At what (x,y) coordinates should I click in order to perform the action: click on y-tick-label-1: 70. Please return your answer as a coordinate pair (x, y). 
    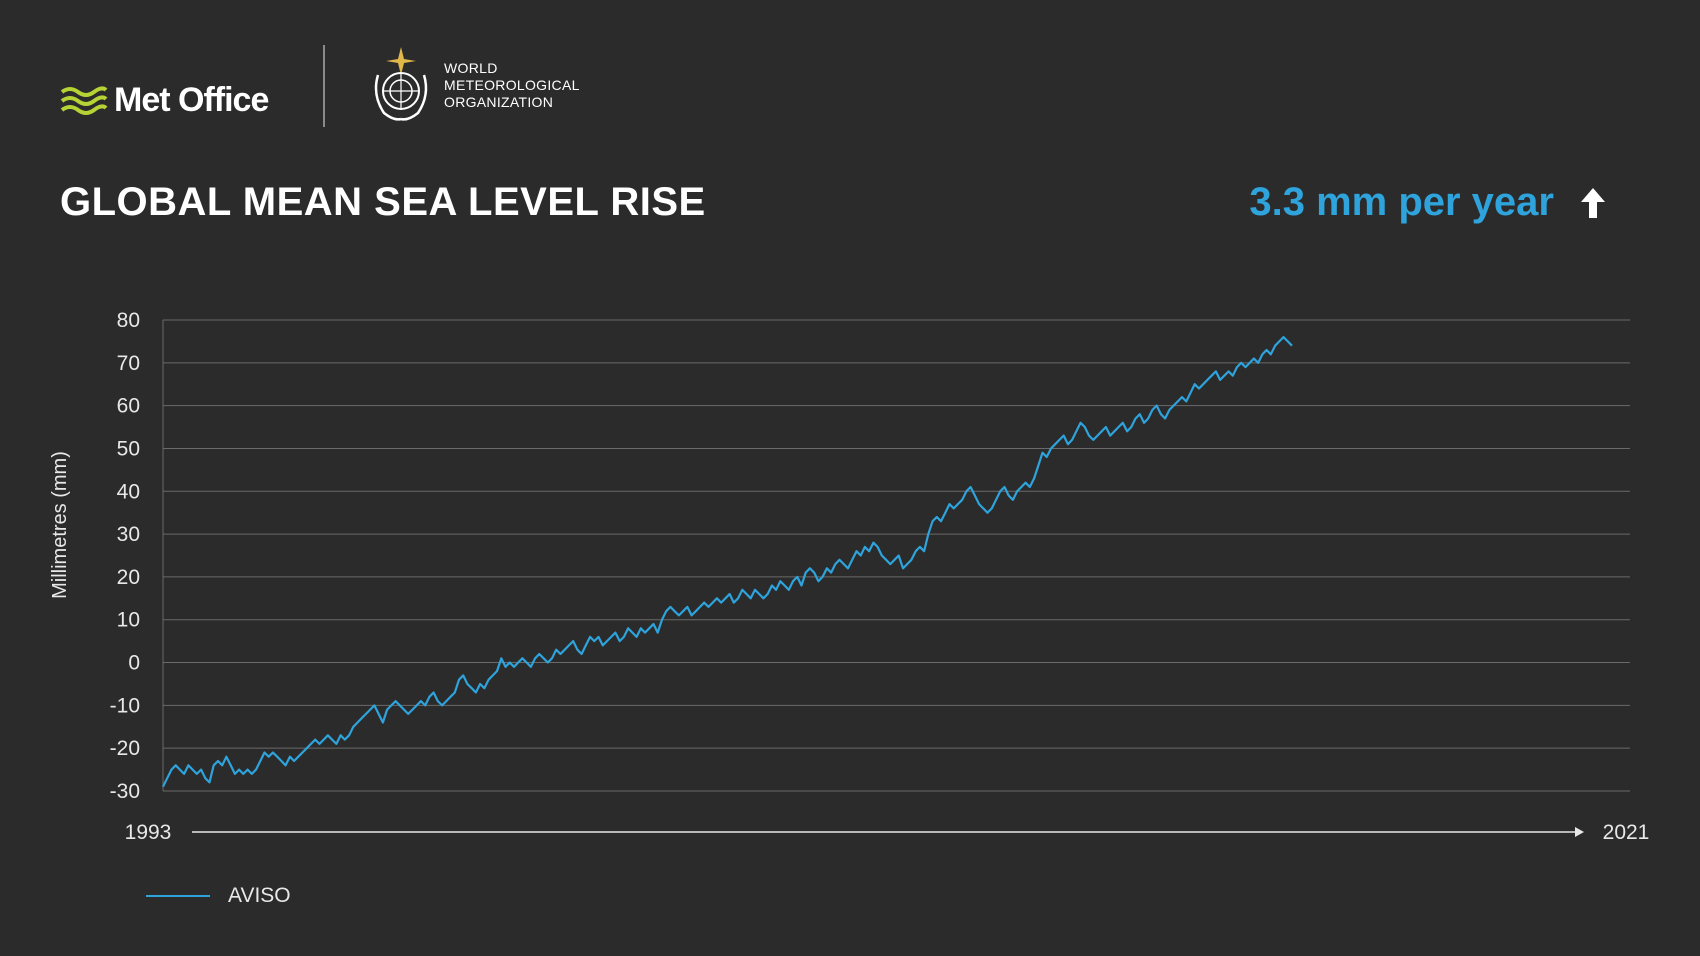
    Looking at the image, I should click on (128, 363).